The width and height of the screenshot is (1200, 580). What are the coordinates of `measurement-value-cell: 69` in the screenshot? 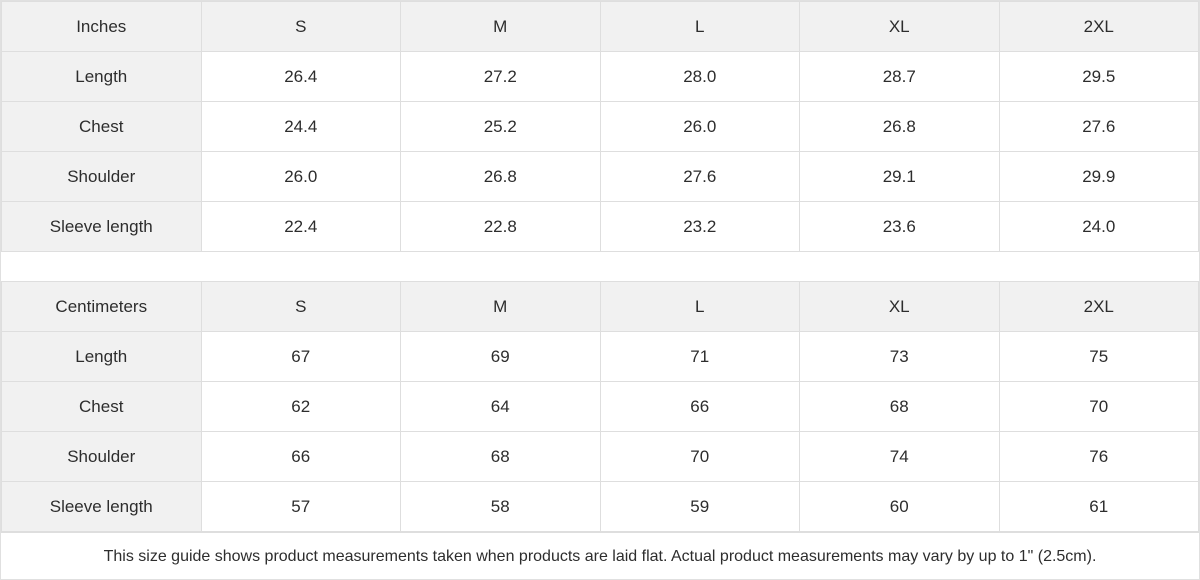 It's located at (500, 356).